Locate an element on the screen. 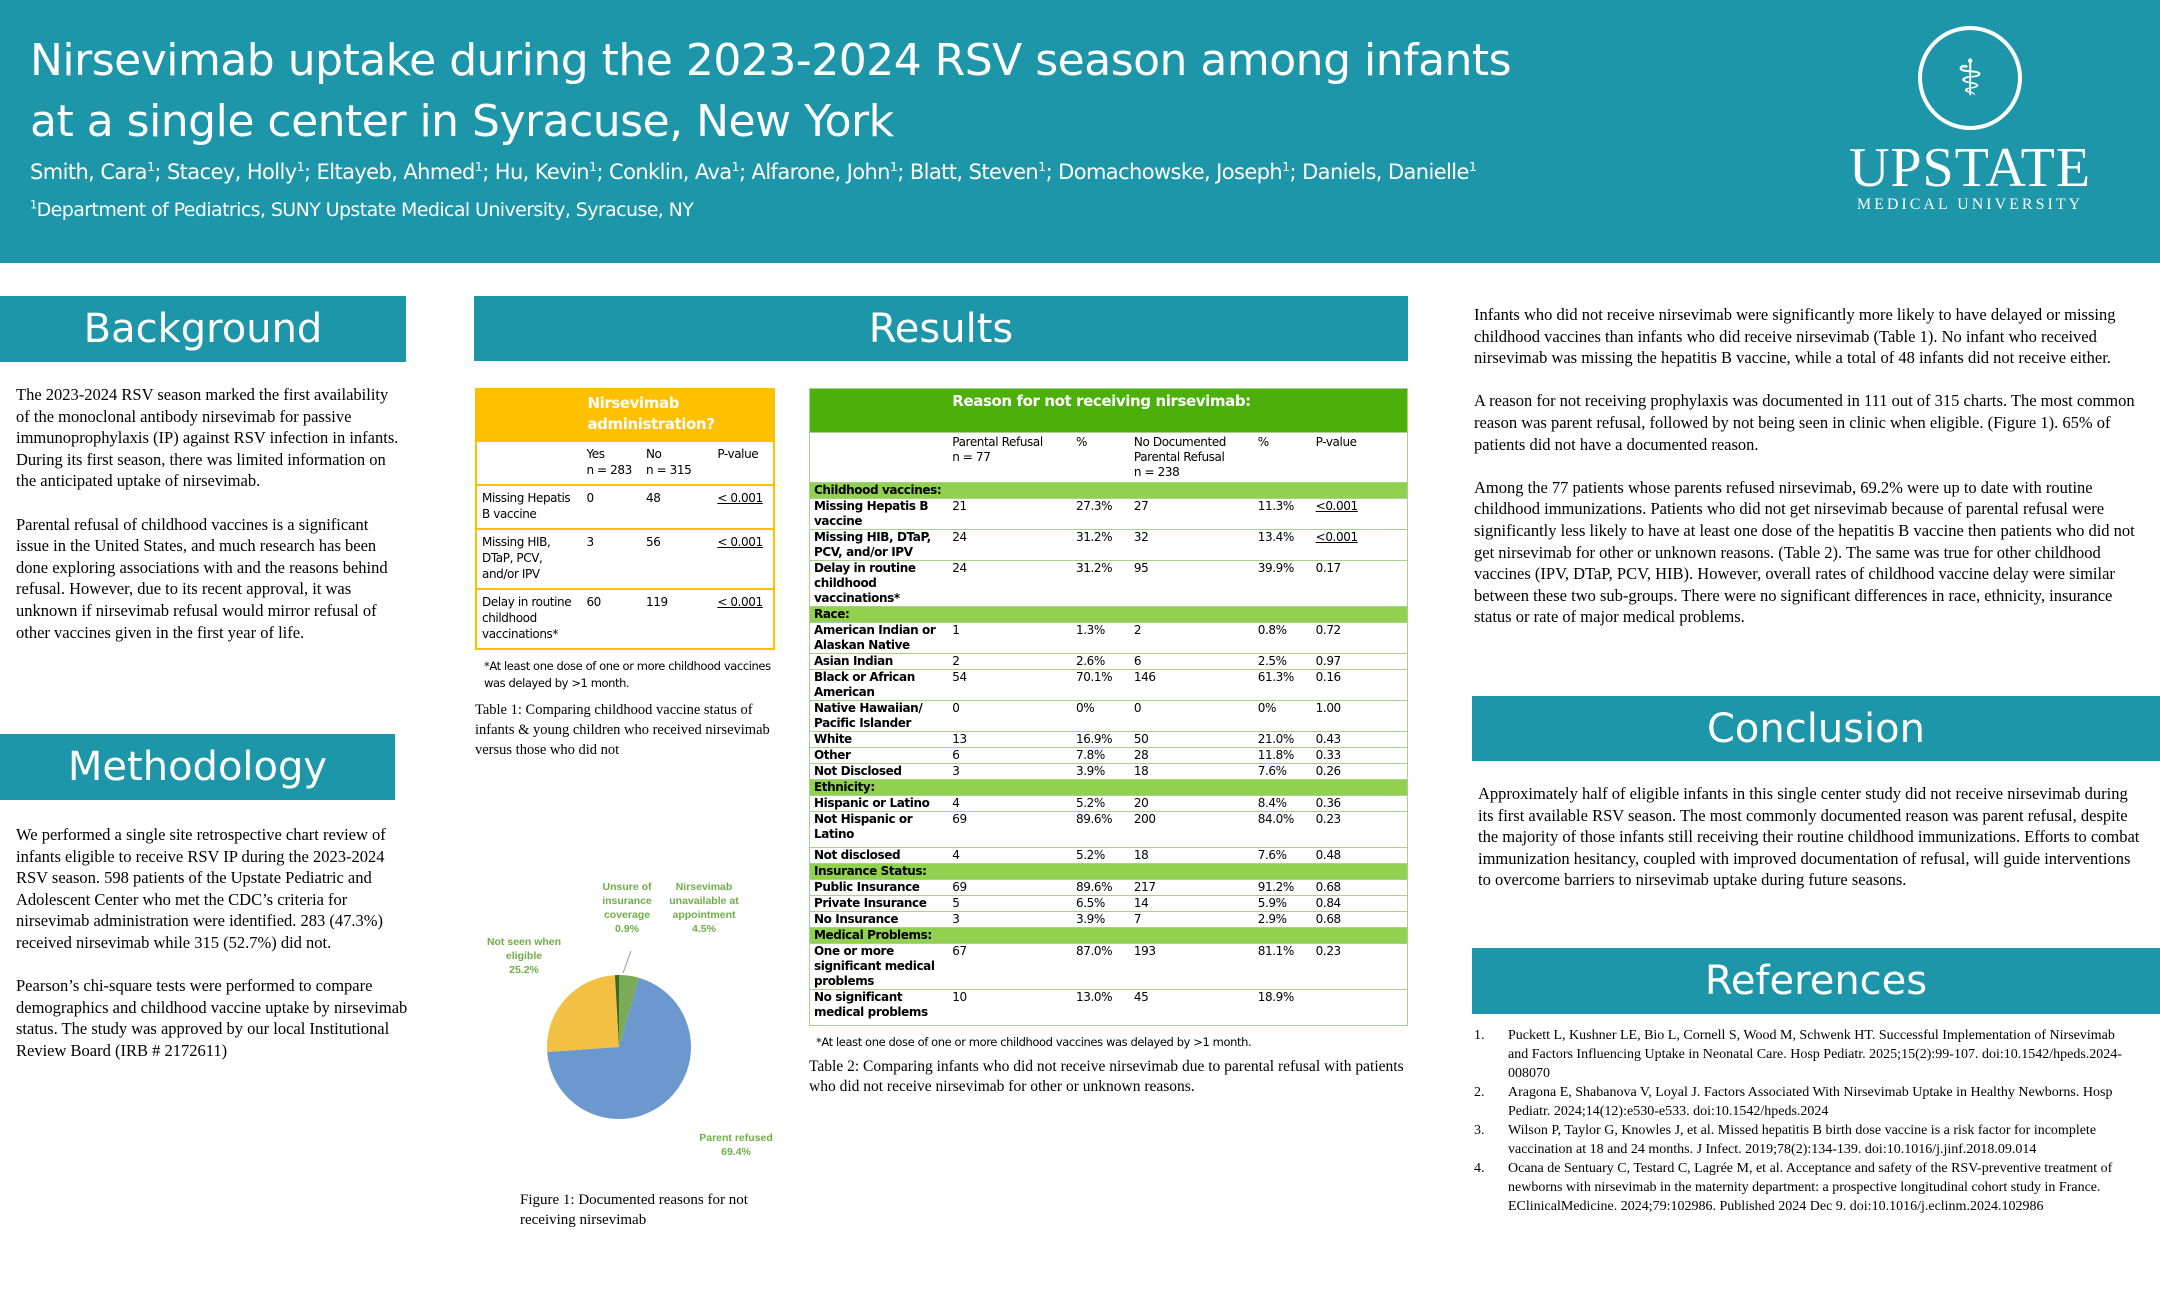 This screenshot has width=2160, height=1296. table-cell: 217 is located at coordinates (1191, 887).